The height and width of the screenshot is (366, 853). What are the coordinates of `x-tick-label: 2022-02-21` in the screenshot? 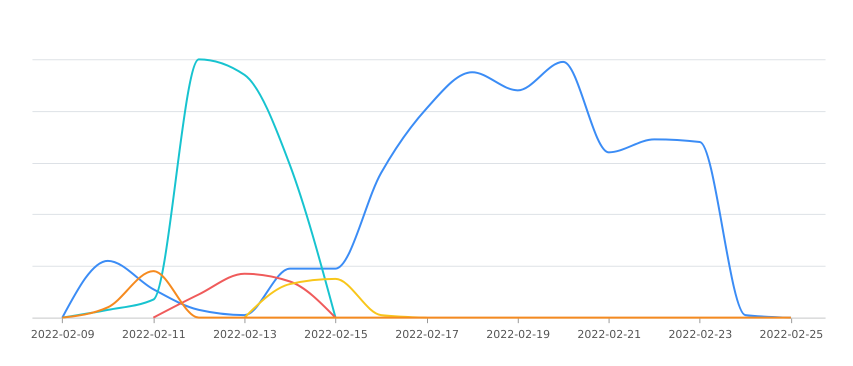 It's located at (609, 335).